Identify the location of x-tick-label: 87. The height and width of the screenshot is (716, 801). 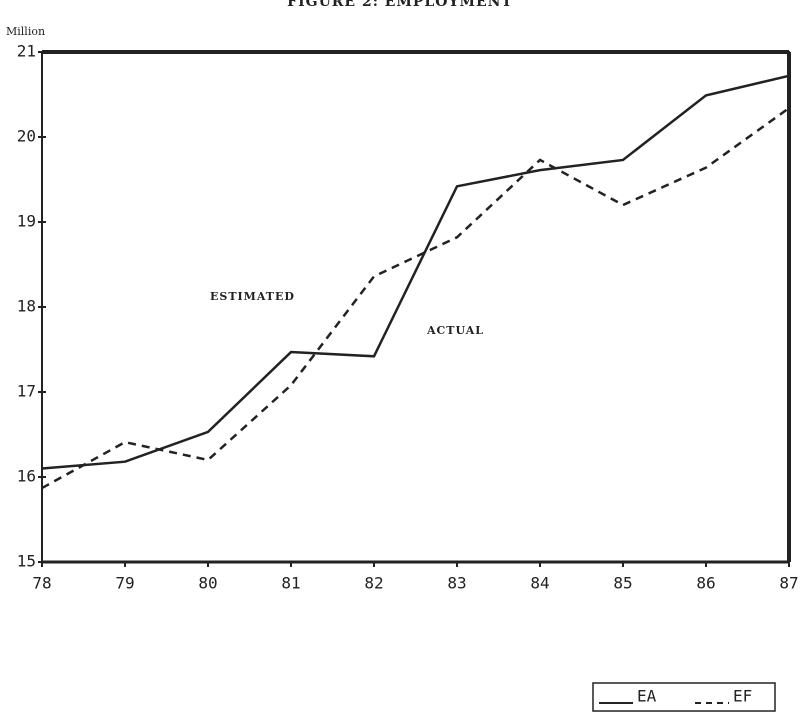
(788, 583).